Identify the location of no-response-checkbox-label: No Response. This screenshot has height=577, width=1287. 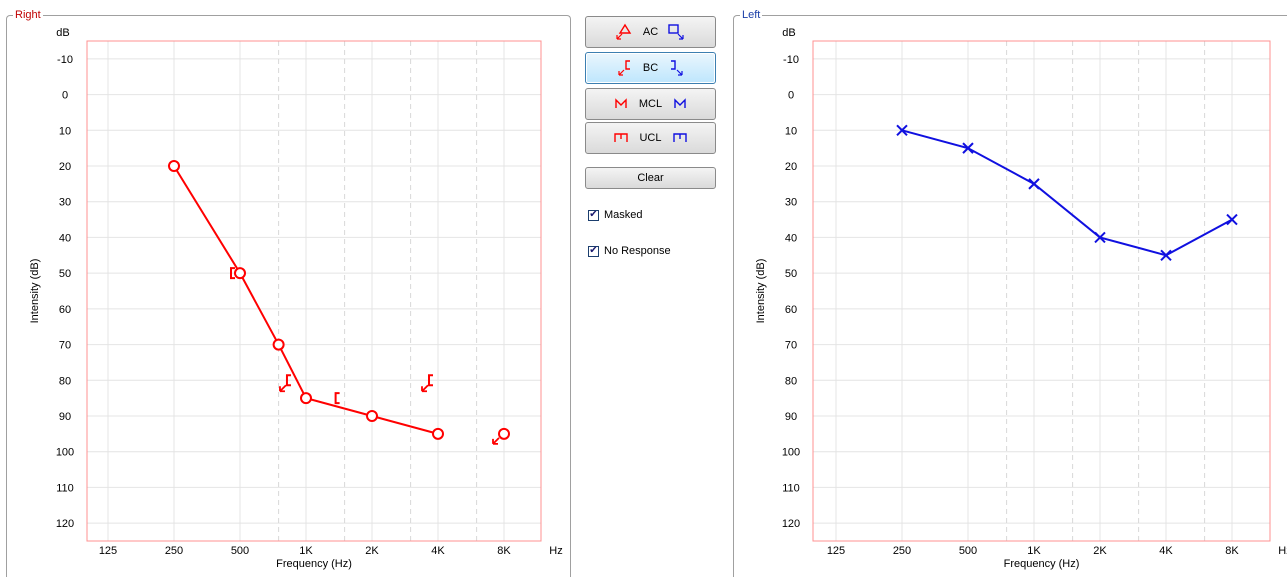
(637, 251).